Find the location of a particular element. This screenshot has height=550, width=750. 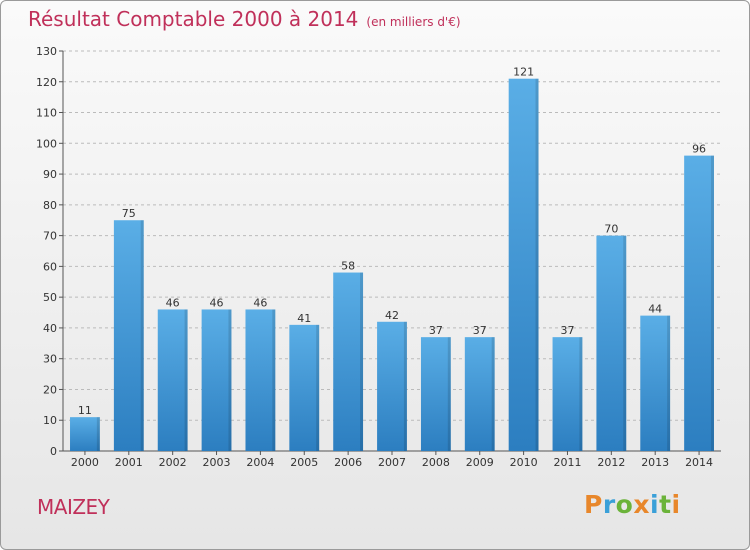

y-tick-label: 90 is located at coordinates (50, 174).